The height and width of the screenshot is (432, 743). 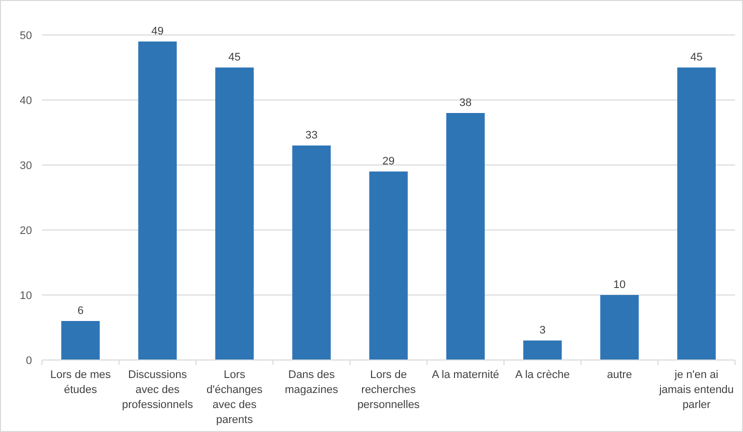 I want to click on data-label: 3, so click(x=542, y=330).